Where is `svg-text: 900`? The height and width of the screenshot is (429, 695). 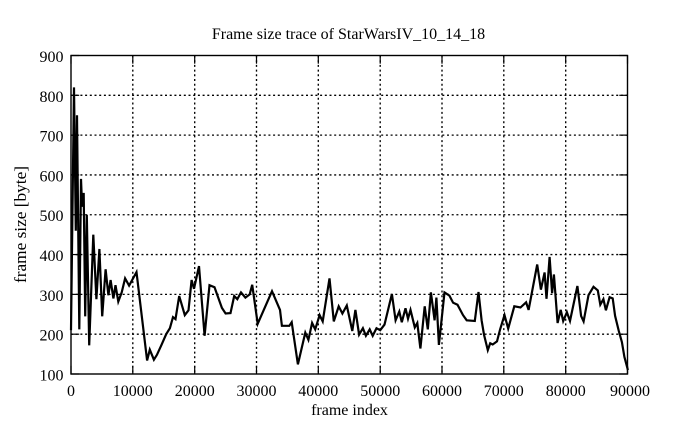
svg-text: 900 is located at coordinates (52, 57).